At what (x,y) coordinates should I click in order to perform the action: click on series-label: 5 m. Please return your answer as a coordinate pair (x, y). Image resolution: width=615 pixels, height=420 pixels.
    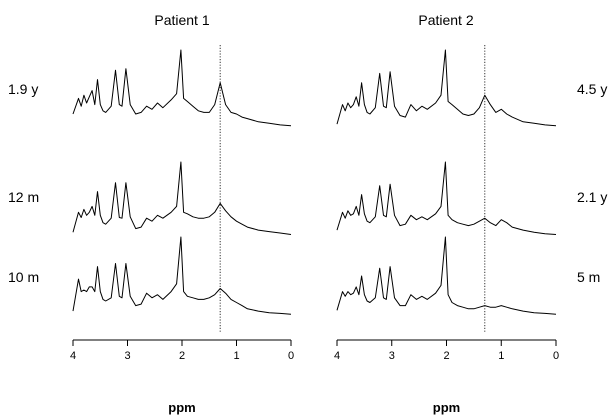
    Looking at the image, I should click on (588, 277).